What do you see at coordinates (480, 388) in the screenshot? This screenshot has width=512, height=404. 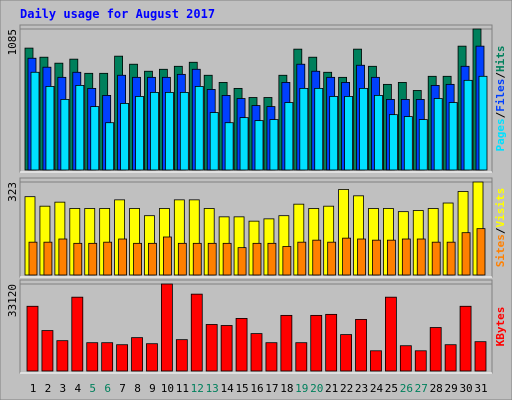 I see `x-tick-label: 31` at bounding box center [480, 388].